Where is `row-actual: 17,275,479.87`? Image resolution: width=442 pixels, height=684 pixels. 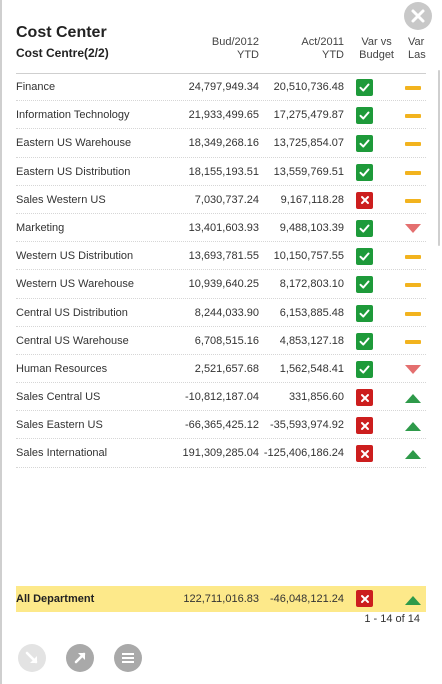
row-actual: 17,275,479.87 is located at coordinates (308, 115).